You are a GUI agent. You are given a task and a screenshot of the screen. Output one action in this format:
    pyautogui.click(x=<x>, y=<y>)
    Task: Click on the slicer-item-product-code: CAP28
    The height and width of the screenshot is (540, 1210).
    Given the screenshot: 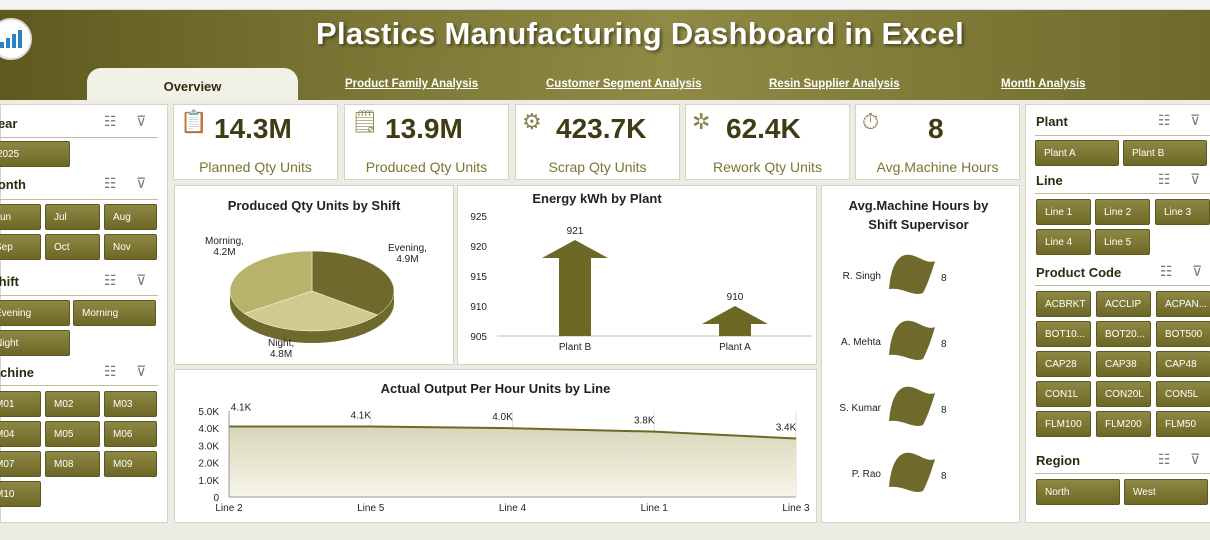 What is the action you would take?
    pyautogui.click(x=1063, y=364)
    